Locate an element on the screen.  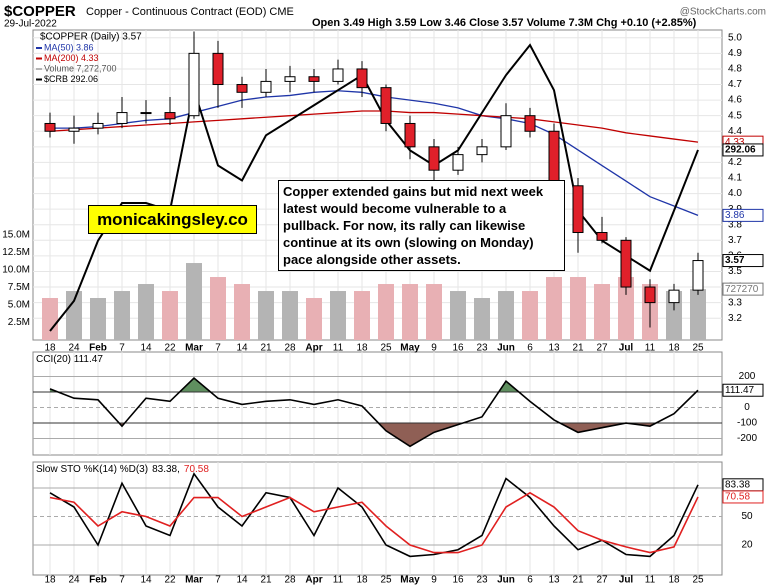
y-tick-label: 3.8 is located at coordinates (735, 224).